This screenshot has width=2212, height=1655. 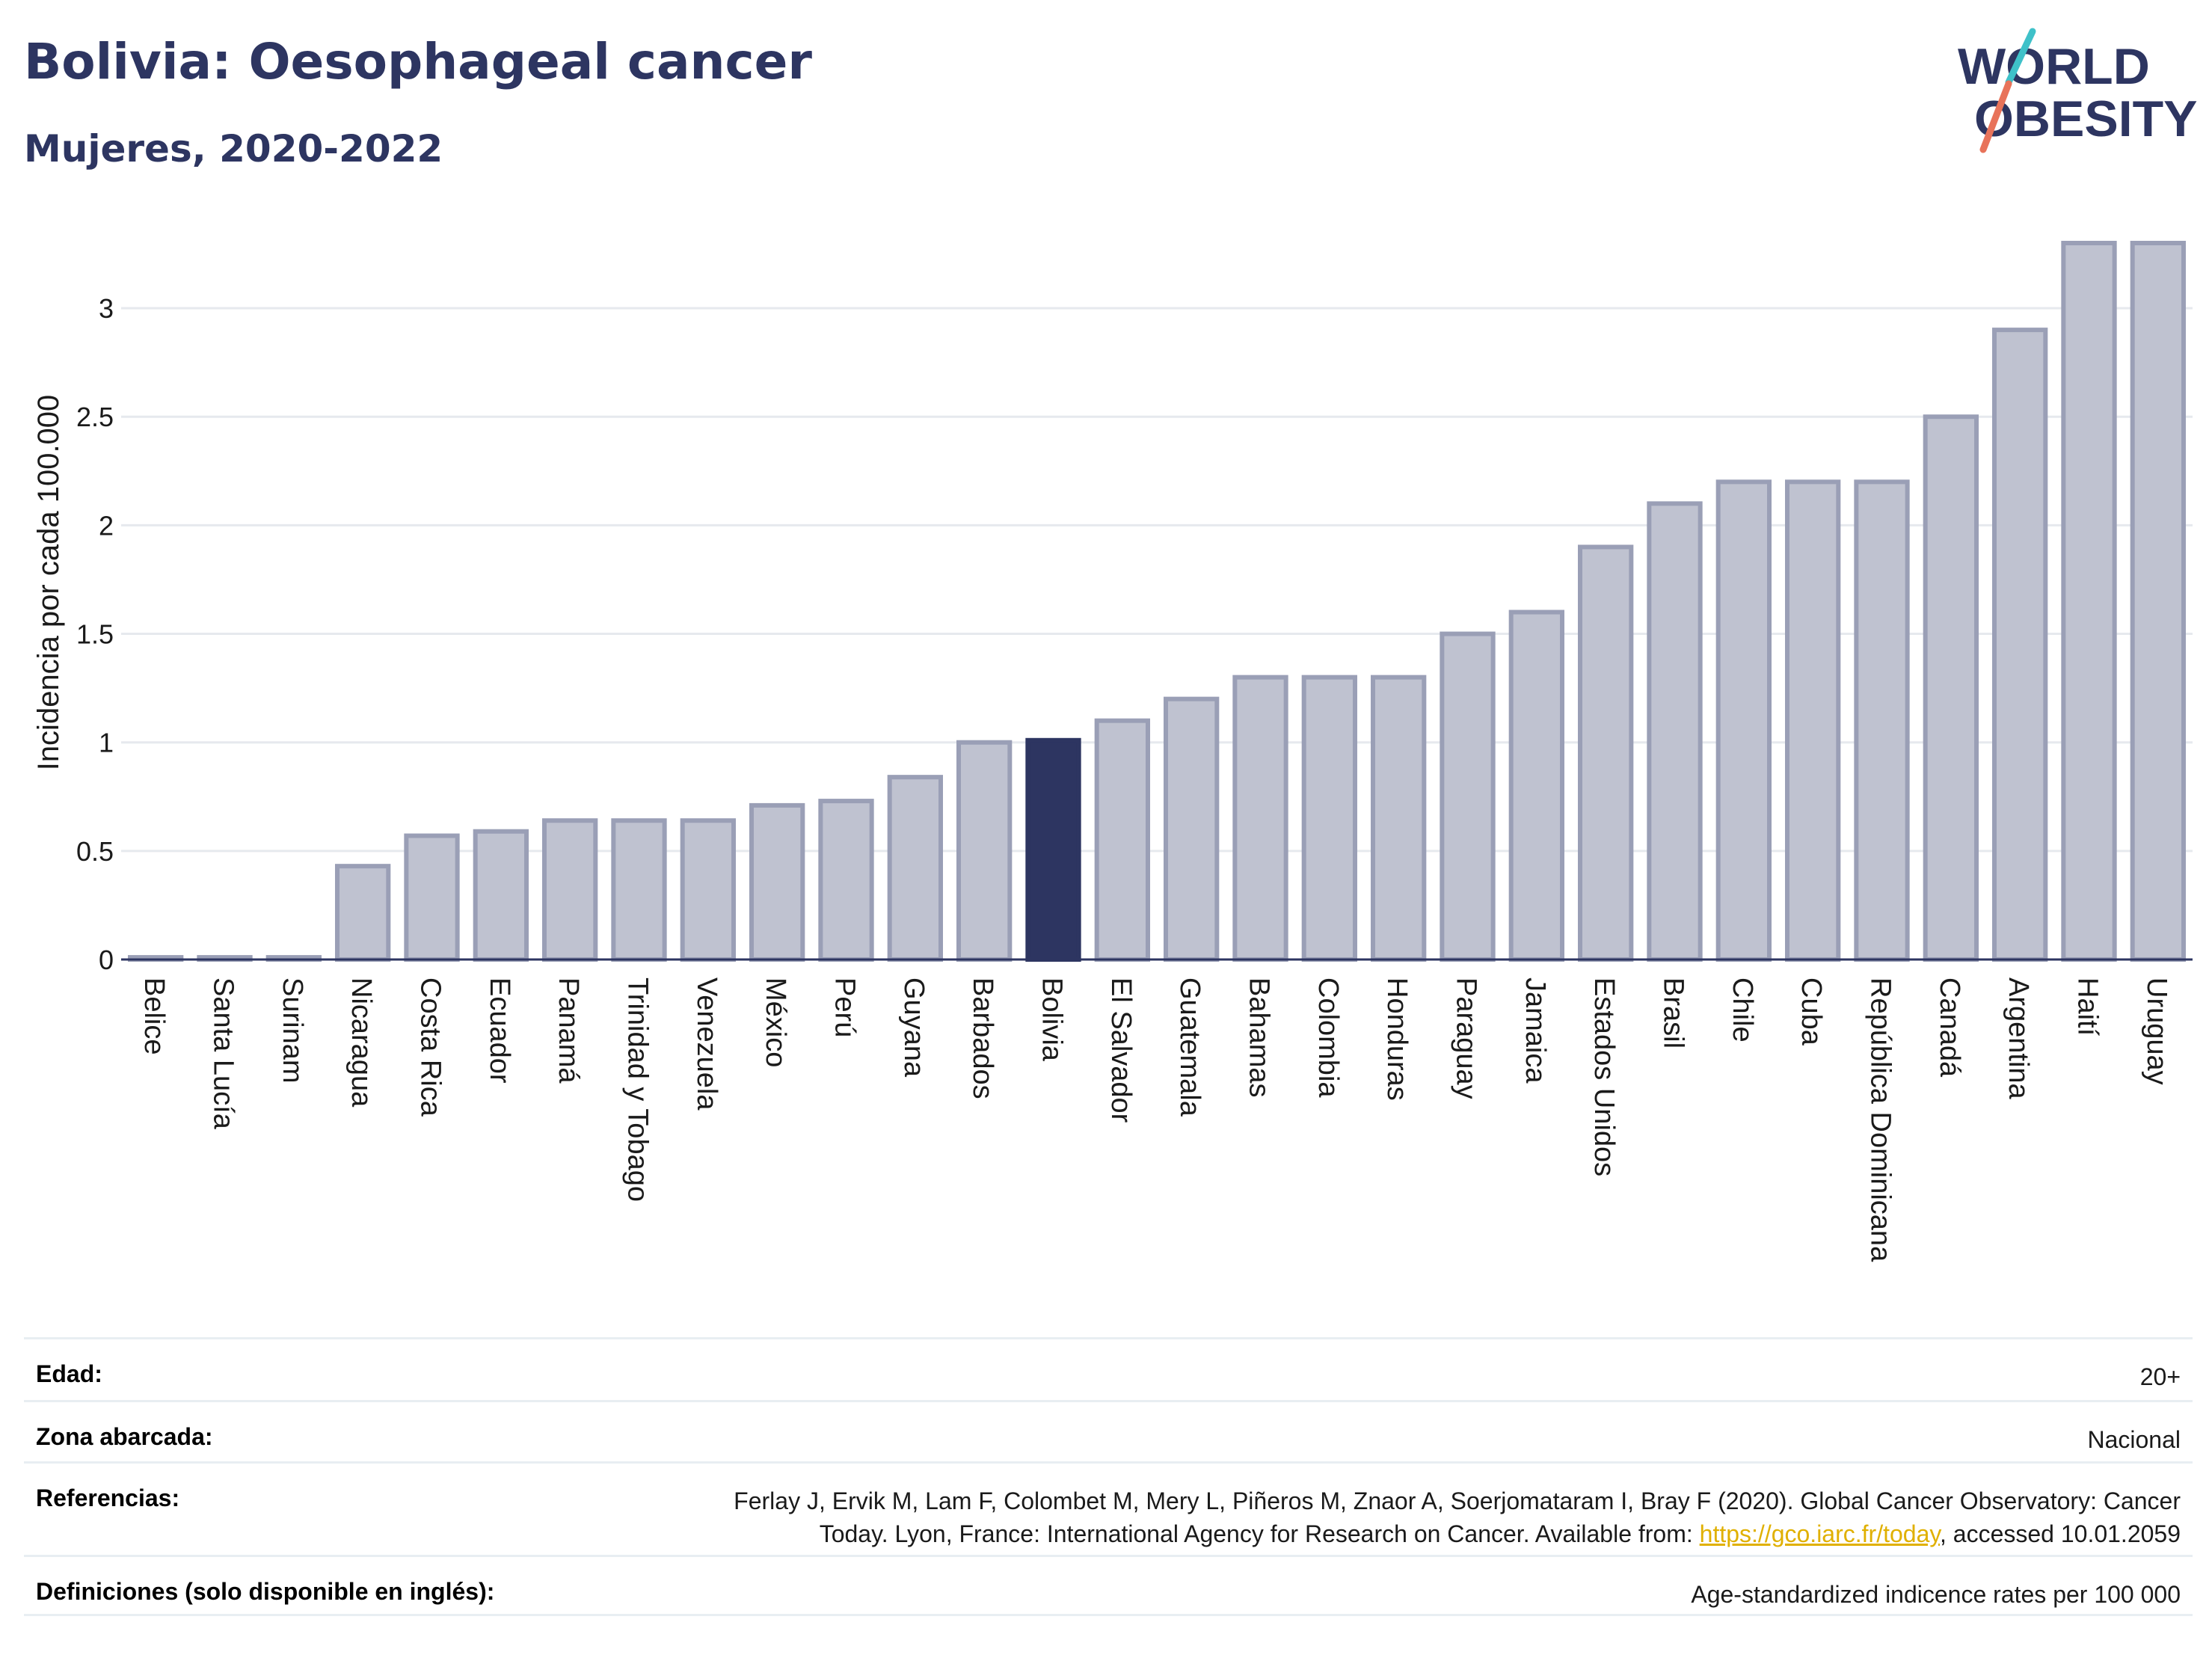 What do you see at coordinates (361, 1042) in the screenshot?
I see `x-tick-label: Nicaragua` at bounding box center [361, 1042].